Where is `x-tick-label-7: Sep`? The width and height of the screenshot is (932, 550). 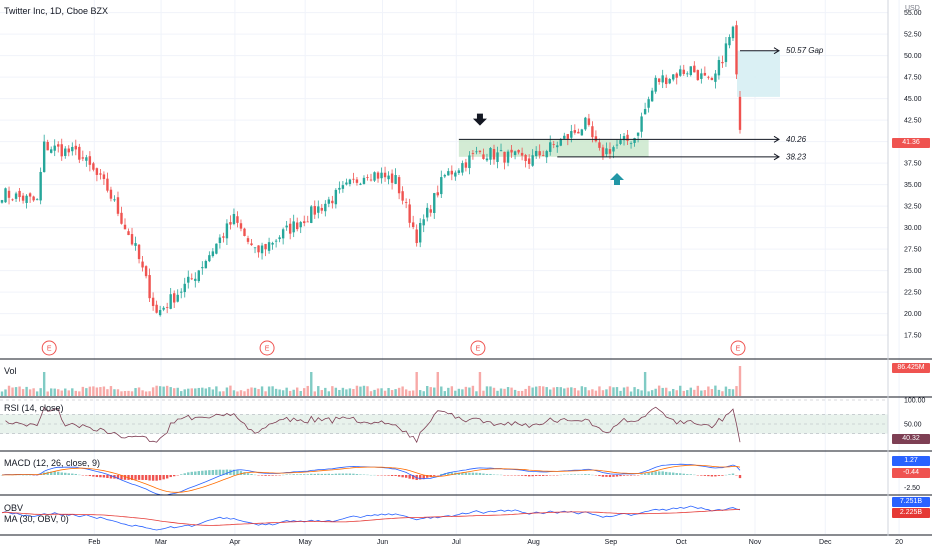 x-tick-label-7: Sep is located at coordinates (611, 542).